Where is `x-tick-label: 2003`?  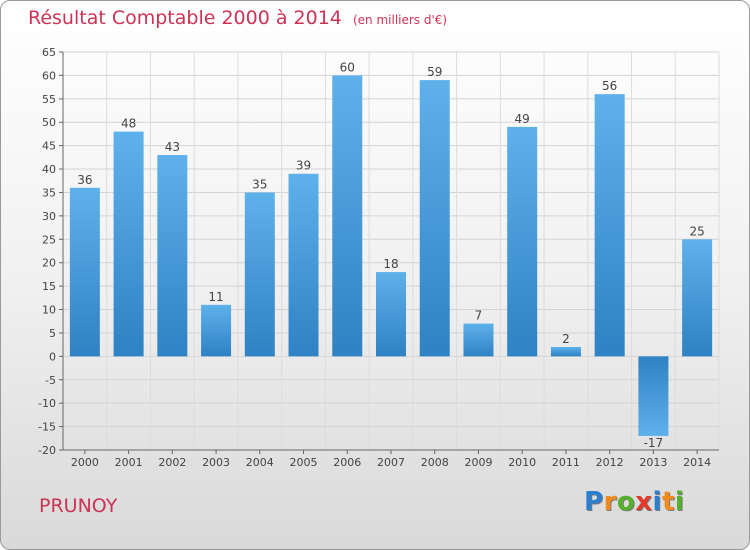 x-tick-label: 2003 is located at coordinates (216, 462).